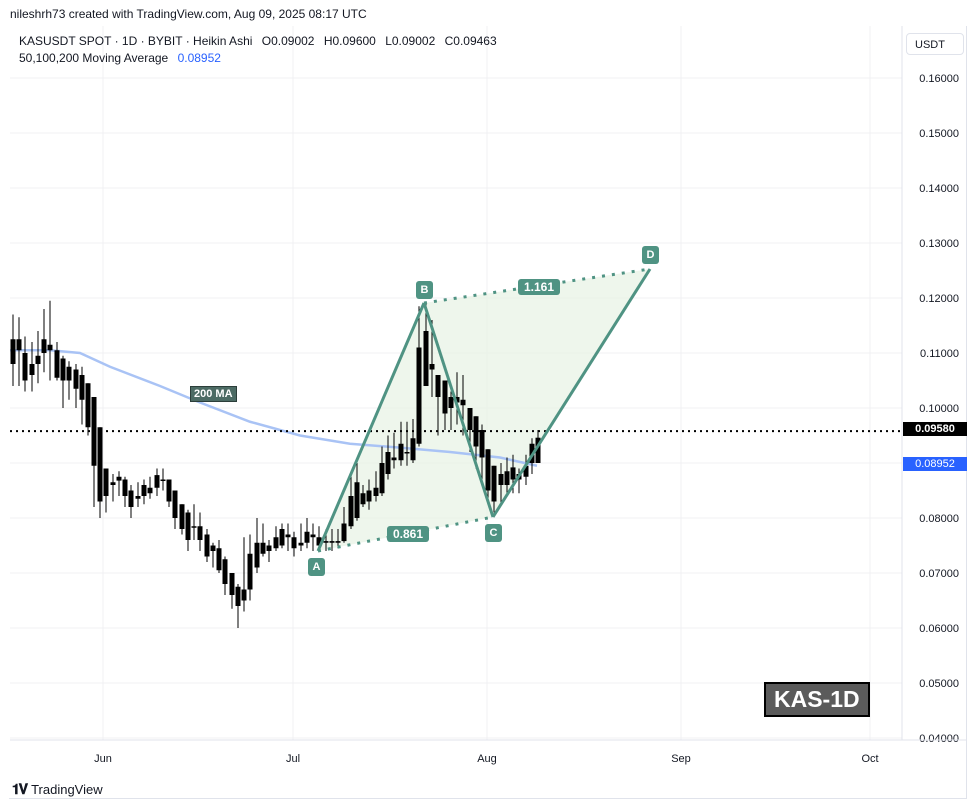 The image size is (980, 808). I want to click on ohlc-close: C0.09463, so click(470, 41).